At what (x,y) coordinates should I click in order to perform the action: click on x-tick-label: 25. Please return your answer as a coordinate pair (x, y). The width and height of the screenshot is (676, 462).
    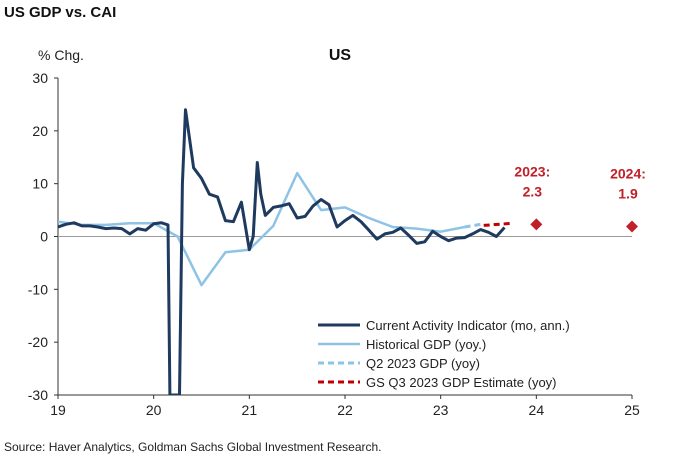
    Looking at the image, I should click on (632, 410).